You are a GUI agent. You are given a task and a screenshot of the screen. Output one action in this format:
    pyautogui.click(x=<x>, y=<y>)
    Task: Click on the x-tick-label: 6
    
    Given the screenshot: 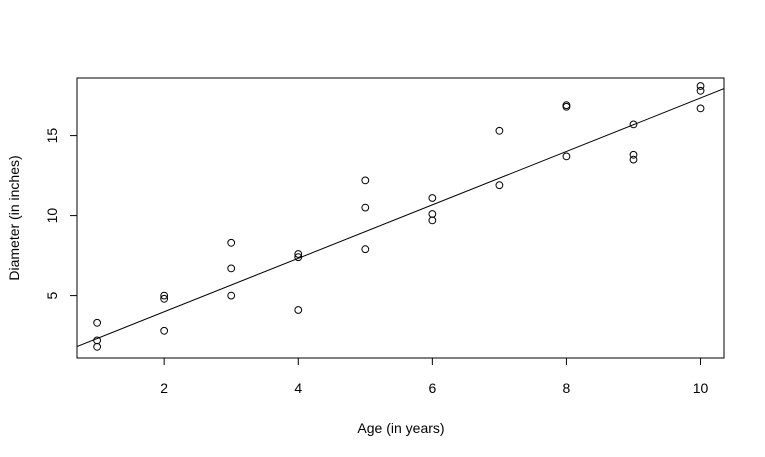 What is the action you would take?
    pyautogui.click(x=432, y=388)
    